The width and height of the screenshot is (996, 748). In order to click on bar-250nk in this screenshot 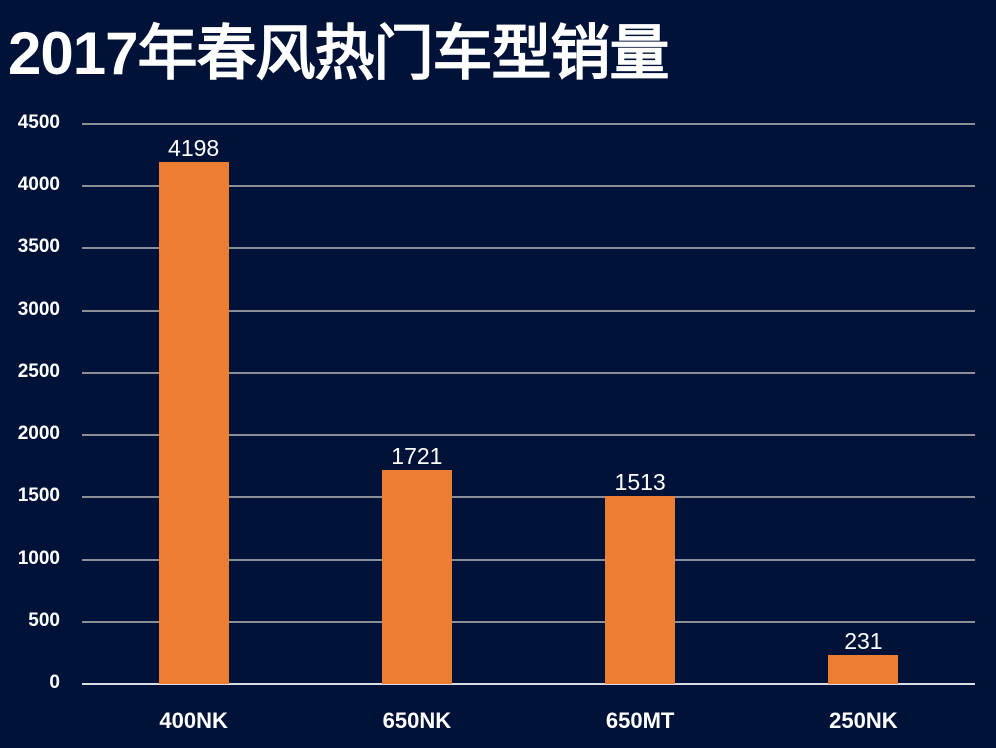, I will do `click(863, 669)`.